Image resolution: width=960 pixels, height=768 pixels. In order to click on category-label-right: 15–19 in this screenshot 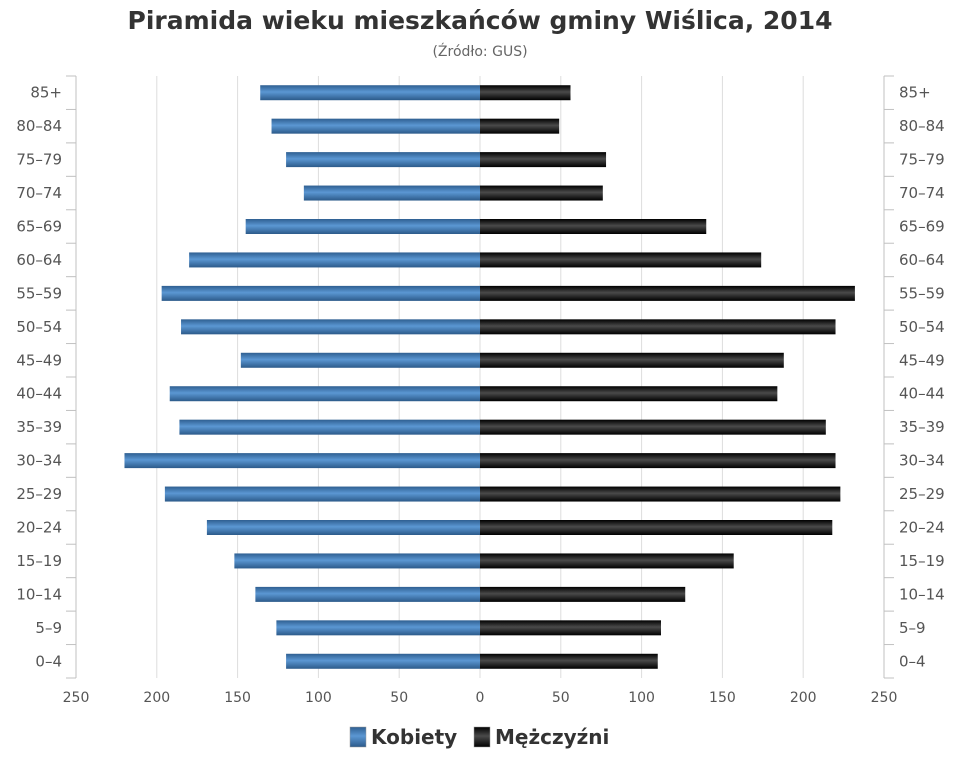, I will do `click(922, 561)`.